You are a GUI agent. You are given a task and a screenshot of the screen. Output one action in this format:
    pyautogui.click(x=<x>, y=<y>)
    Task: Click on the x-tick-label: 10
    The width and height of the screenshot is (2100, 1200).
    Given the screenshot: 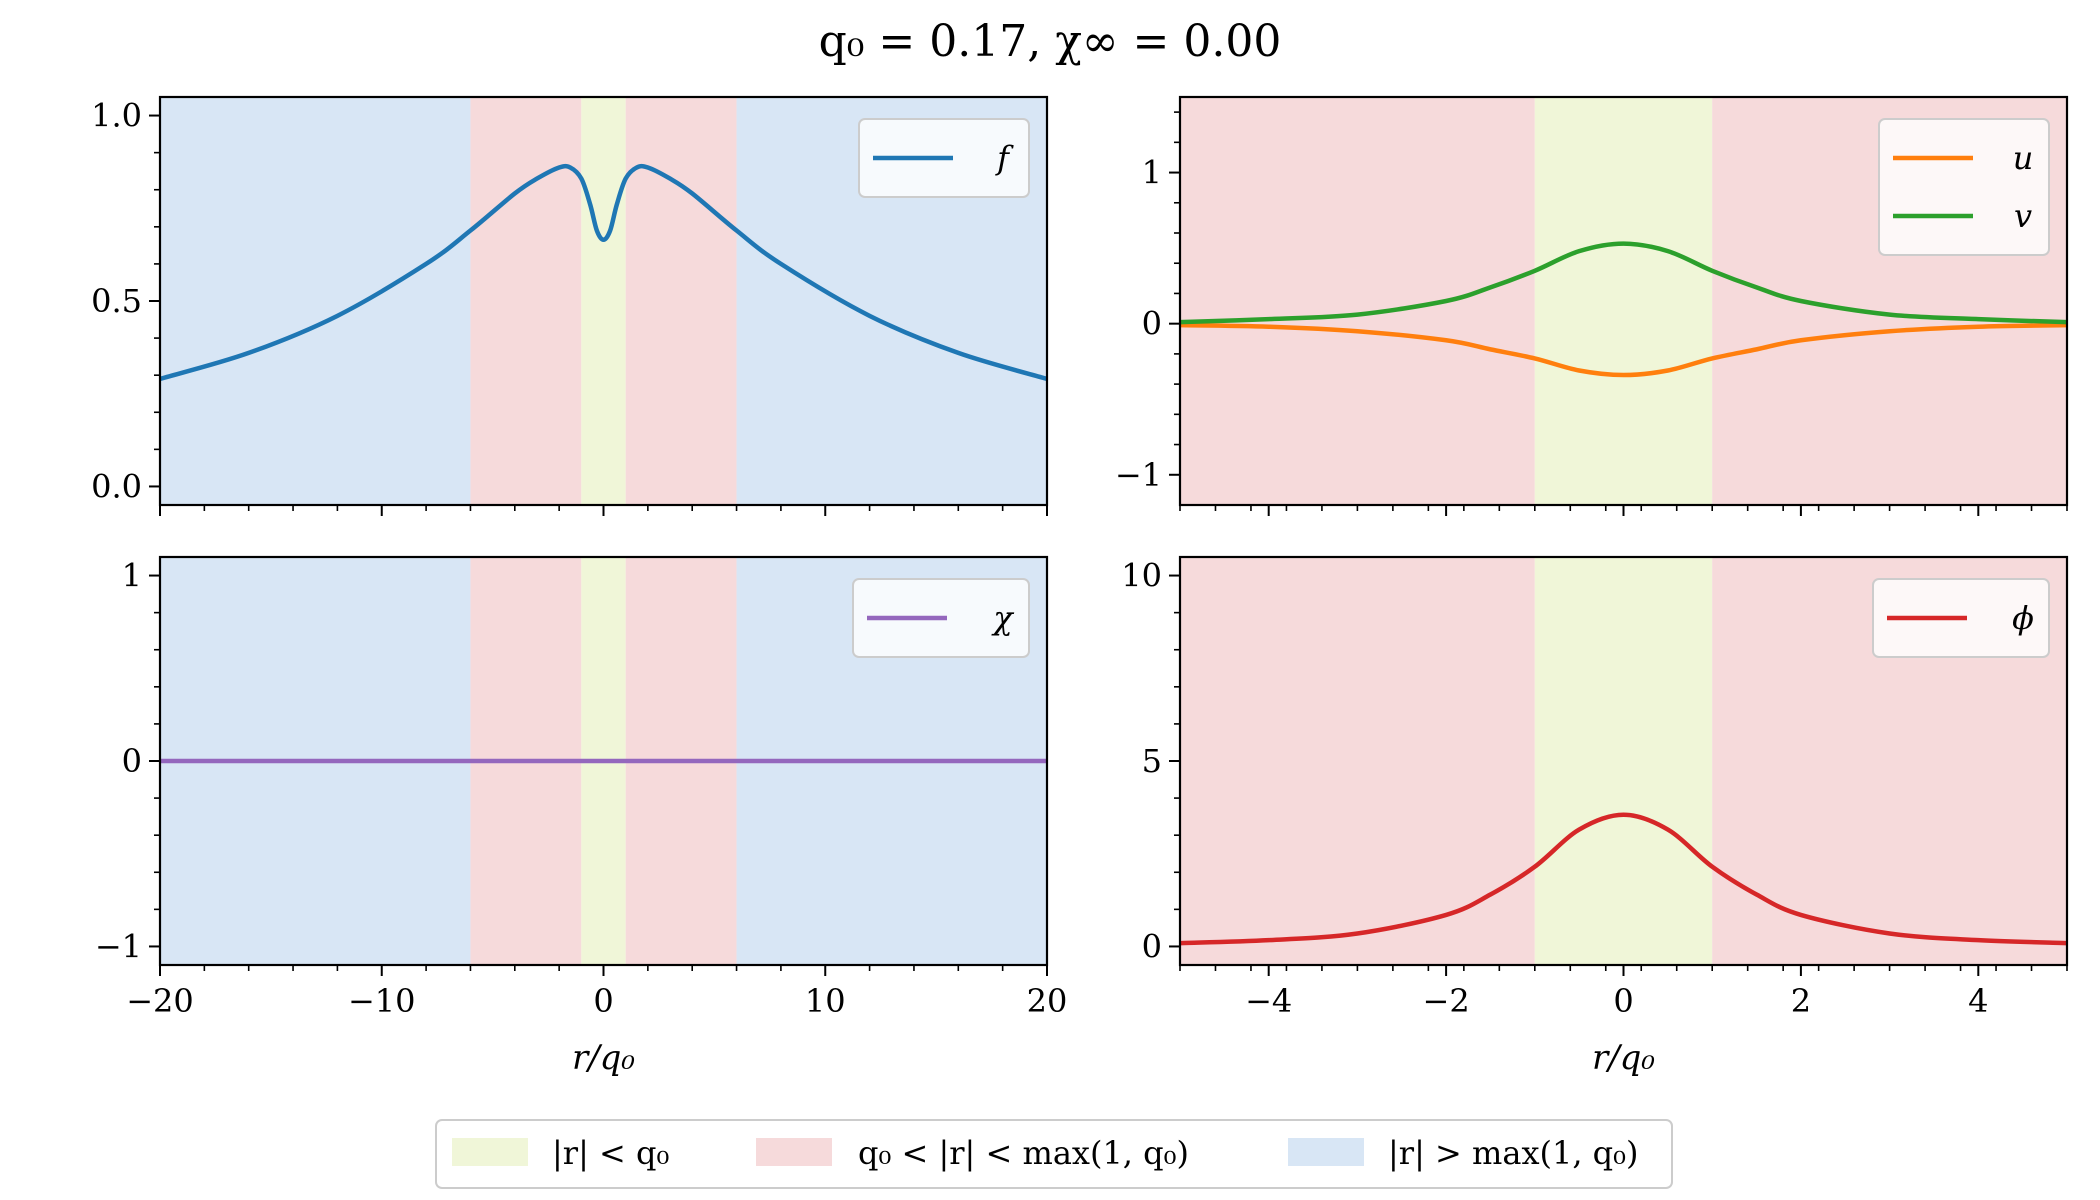 What is the action you would take?
    pyautogui.click(x=825, y=1001)
    